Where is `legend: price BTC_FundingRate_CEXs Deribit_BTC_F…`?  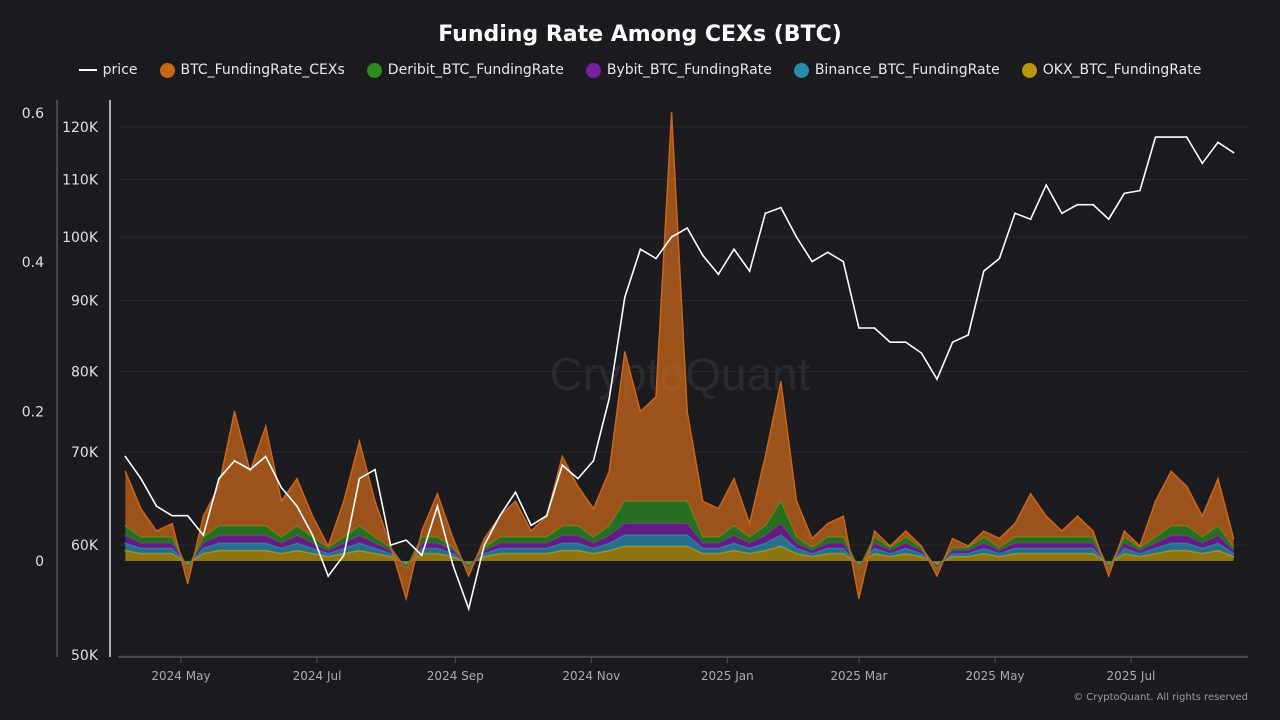
legend: price BTC_FundingRate_CEXs Deribit_BTC_F… is located at coordinates (640, 70).